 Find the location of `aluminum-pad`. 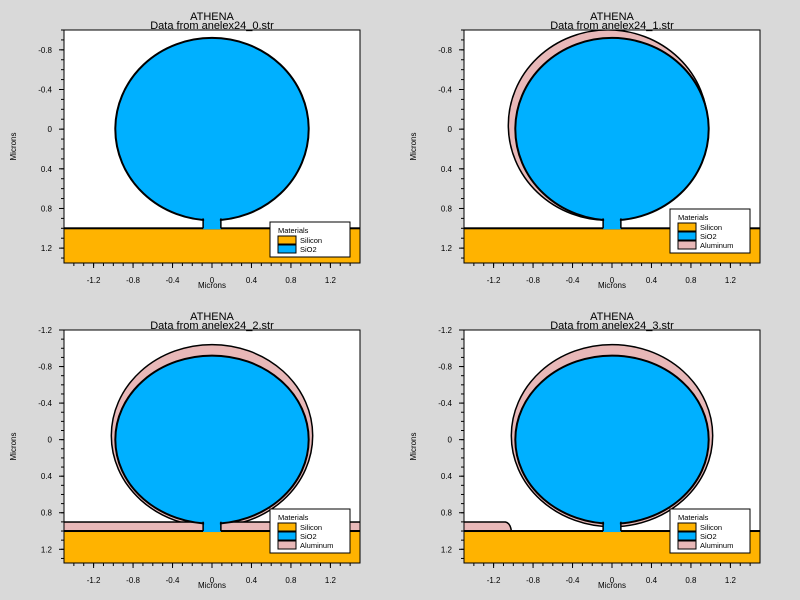

aluminum-pad is located at coordinates (488, 526).